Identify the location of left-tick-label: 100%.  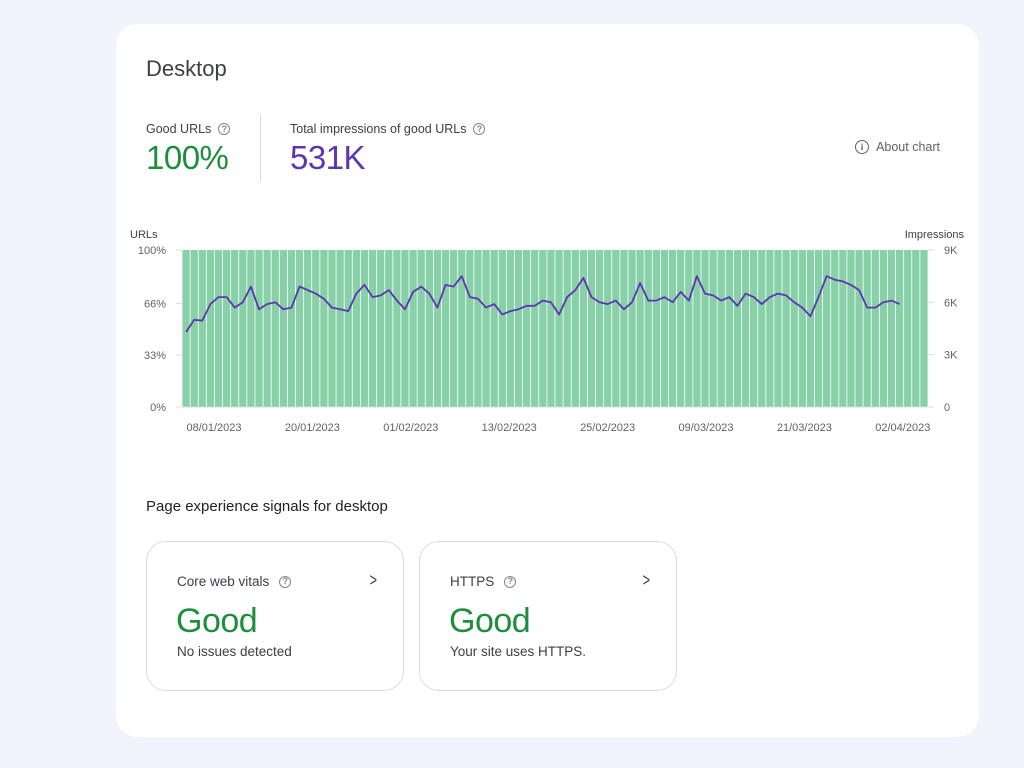
(152, 251).